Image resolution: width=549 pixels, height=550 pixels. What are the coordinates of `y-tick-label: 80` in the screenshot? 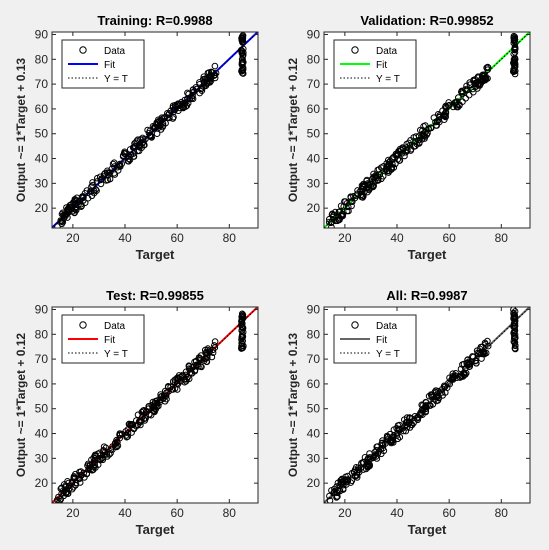 It's located at (42, 59).